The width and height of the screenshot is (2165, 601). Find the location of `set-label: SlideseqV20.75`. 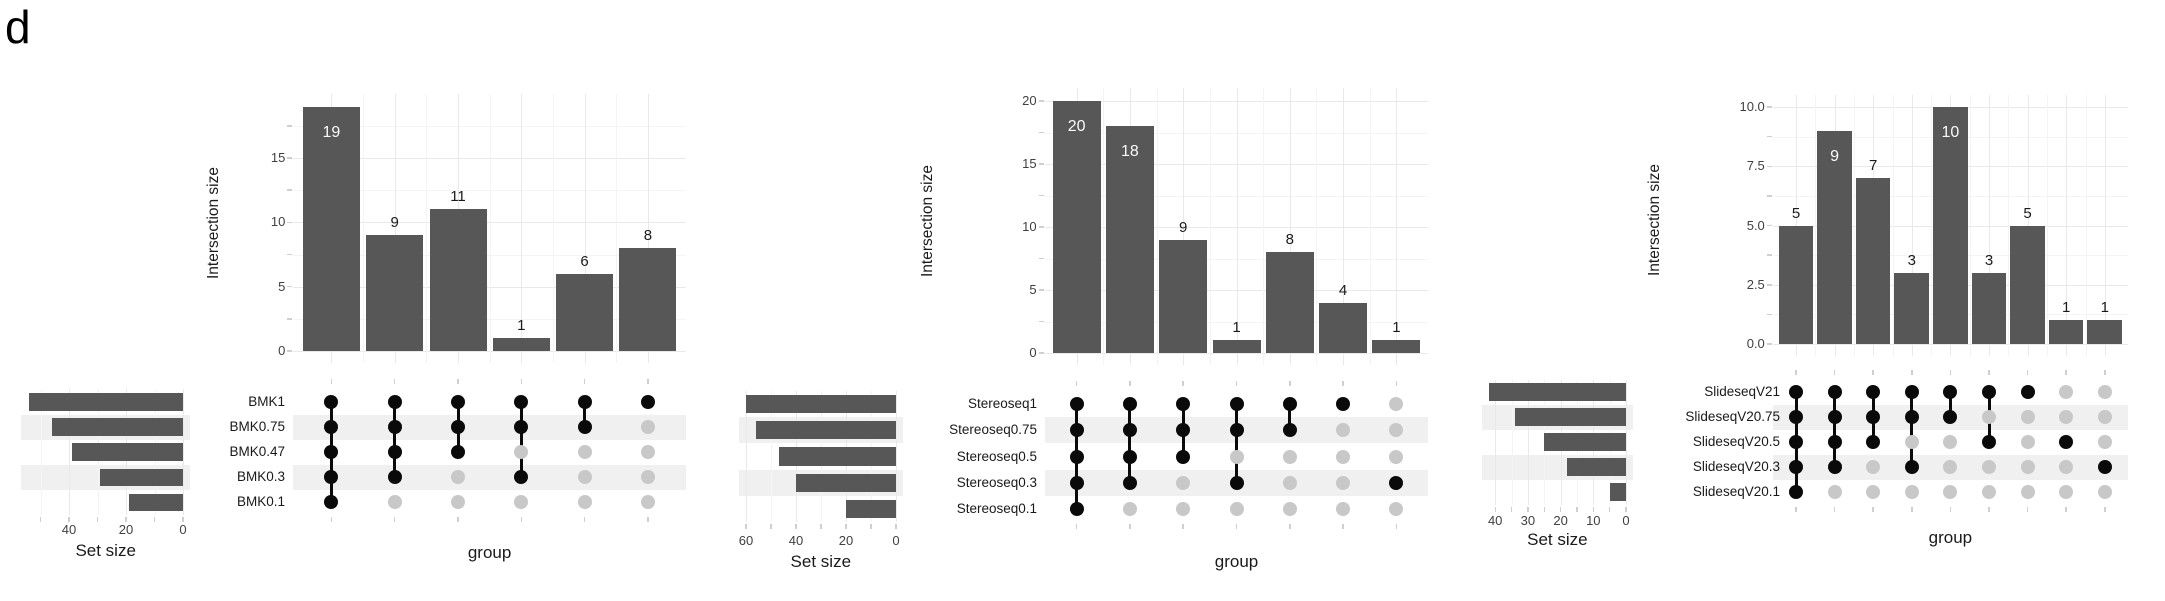

set-label: SlideseqV20.75 is located at coordinates (1732, 416).